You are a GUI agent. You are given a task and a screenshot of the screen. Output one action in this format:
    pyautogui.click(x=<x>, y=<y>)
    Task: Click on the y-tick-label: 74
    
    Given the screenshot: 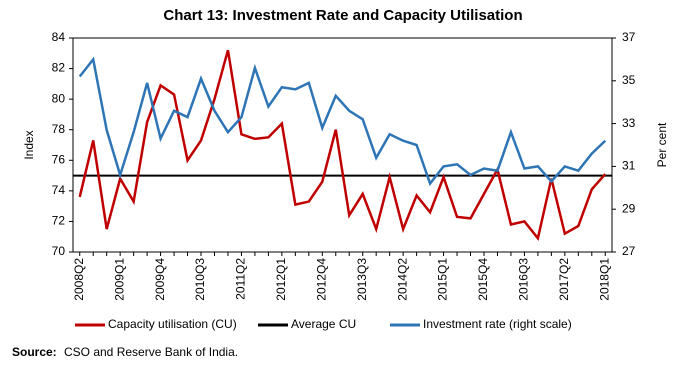 What is the action you would take?
    pyautogui.click(x=59, y=190)
    